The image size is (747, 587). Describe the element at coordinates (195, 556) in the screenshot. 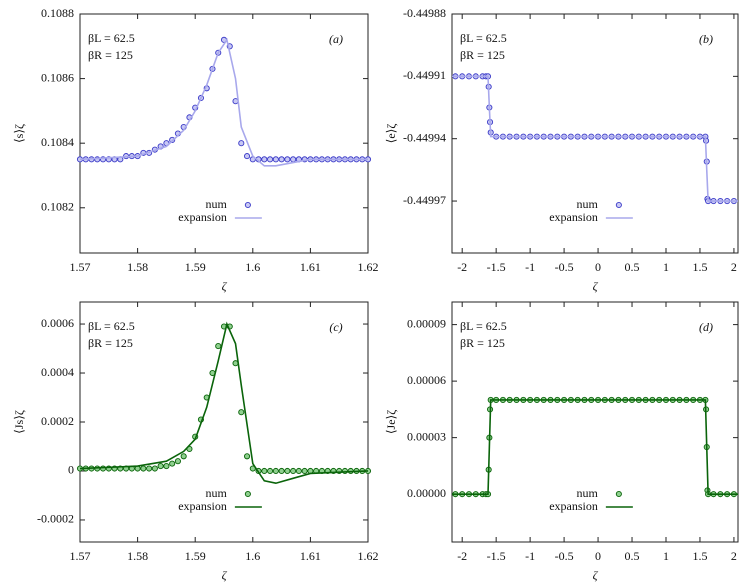

I see `x-tick-label: 1.59` at that location.